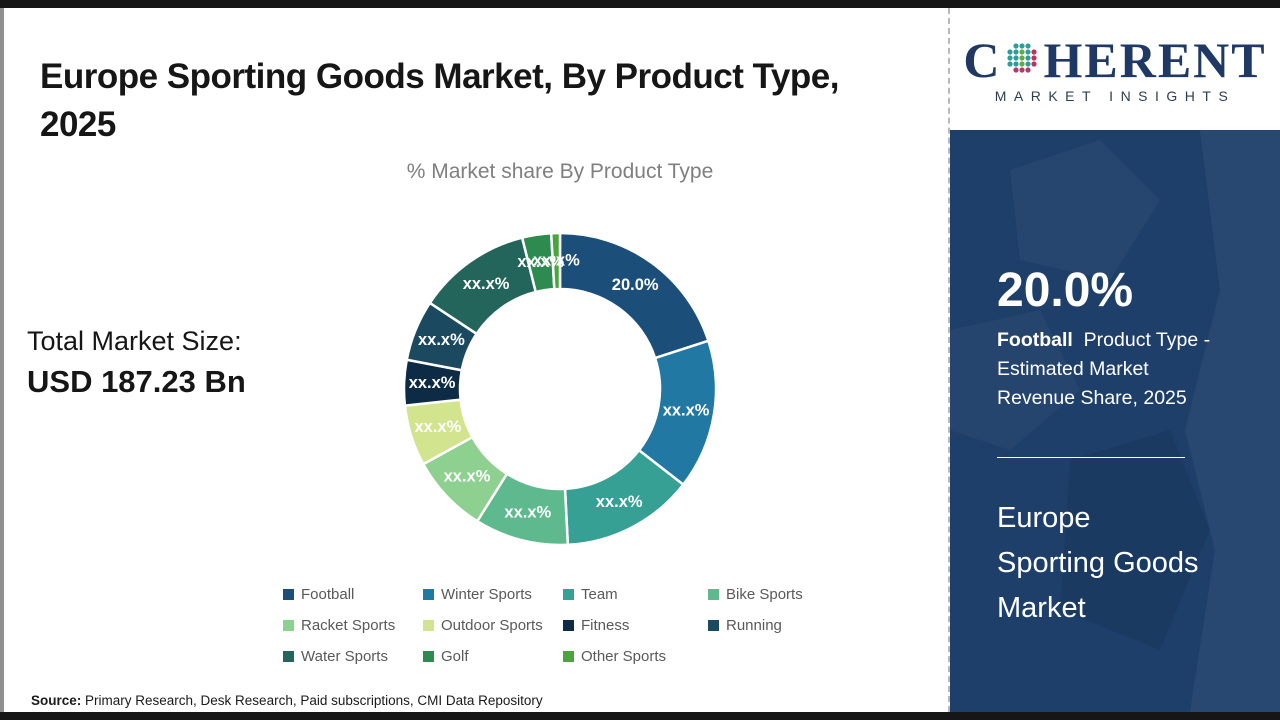 The height and width of the screenshot is (720, 1280). Describe the element at coordinates (348, 625) in the screenshot. I see `legend-label-racket-sports: Racket Sports` at that location.